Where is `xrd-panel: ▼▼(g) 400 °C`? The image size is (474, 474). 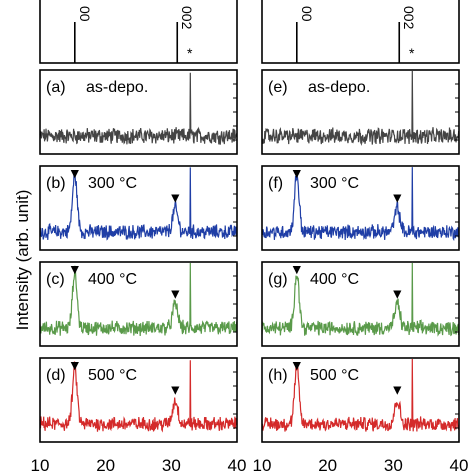
xrd-panel: ▼▼(g) 400 °C is located at coordinates (360, 304).